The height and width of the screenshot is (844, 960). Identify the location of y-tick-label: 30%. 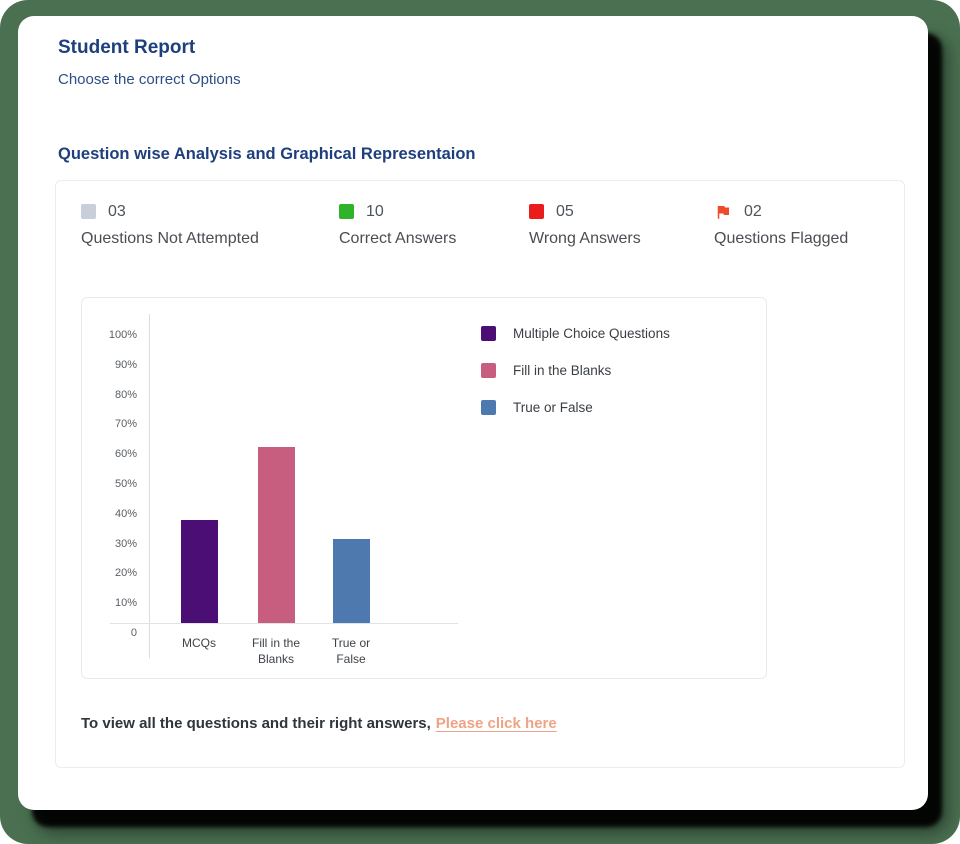
(125, 543).